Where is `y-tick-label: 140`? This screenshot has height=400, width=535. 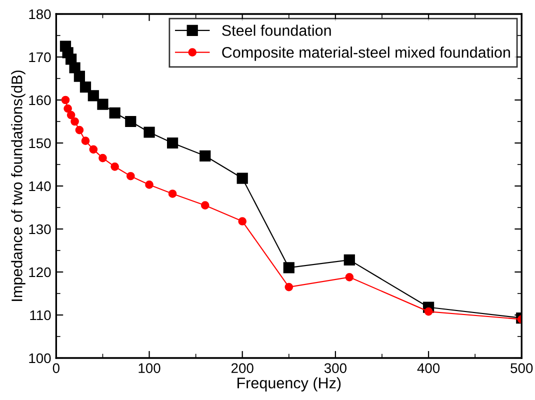 y-tick-label: 140 is located at coordinates (40, 186).